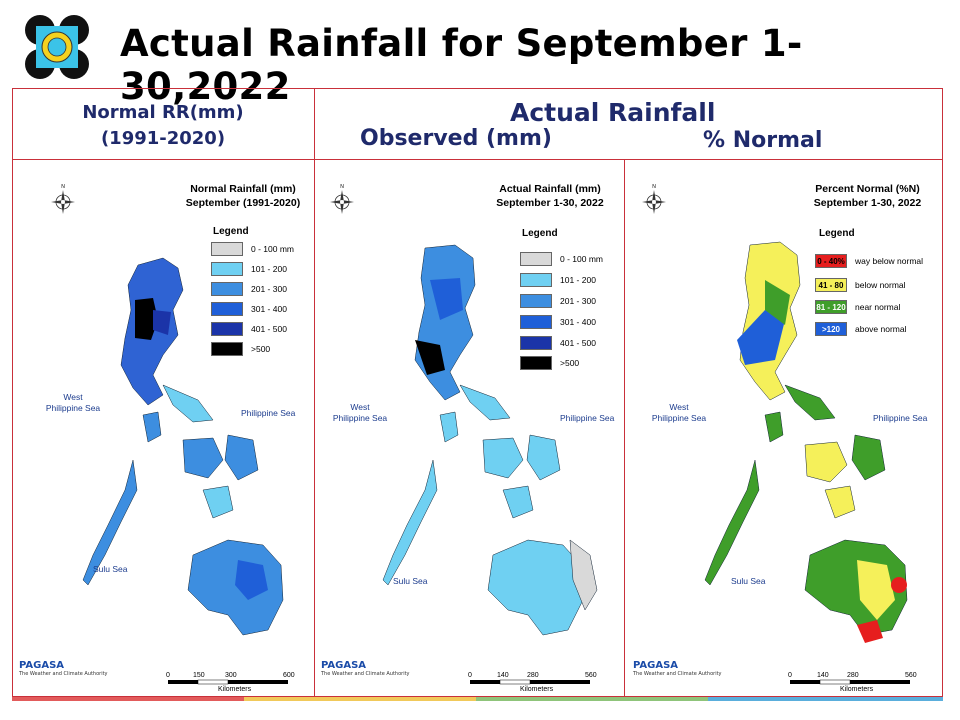 This screenshot has height=720, width=960. I want to click on legend-label: below normal, so click(880, 285).